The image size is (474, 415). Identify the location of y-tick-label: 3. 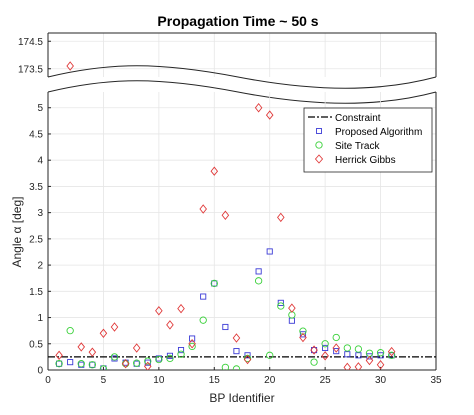
(40, 213).